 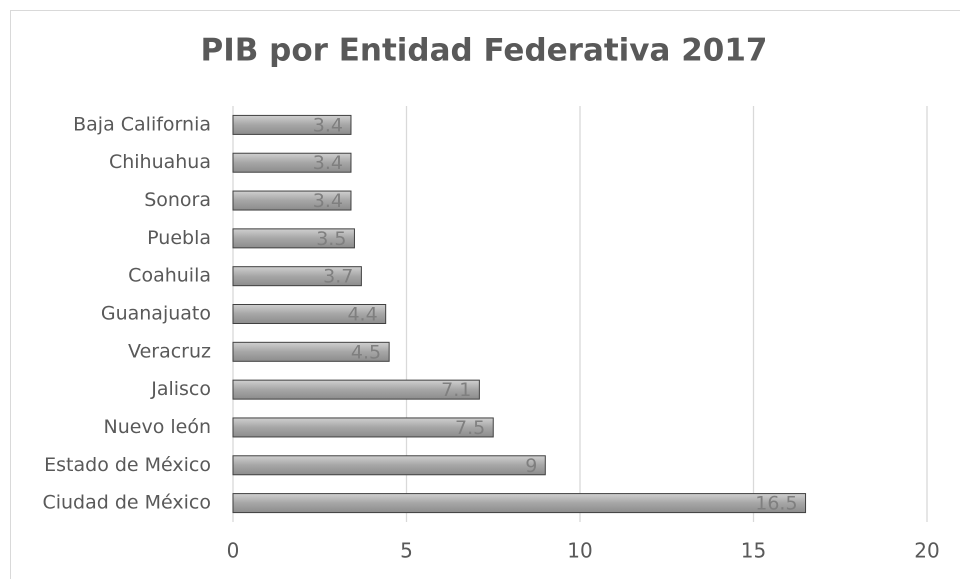 What do you see at coordinates (753, 551) in the screenshot?
I see `x-tick-label: 15` at bounding box center [753, 551].